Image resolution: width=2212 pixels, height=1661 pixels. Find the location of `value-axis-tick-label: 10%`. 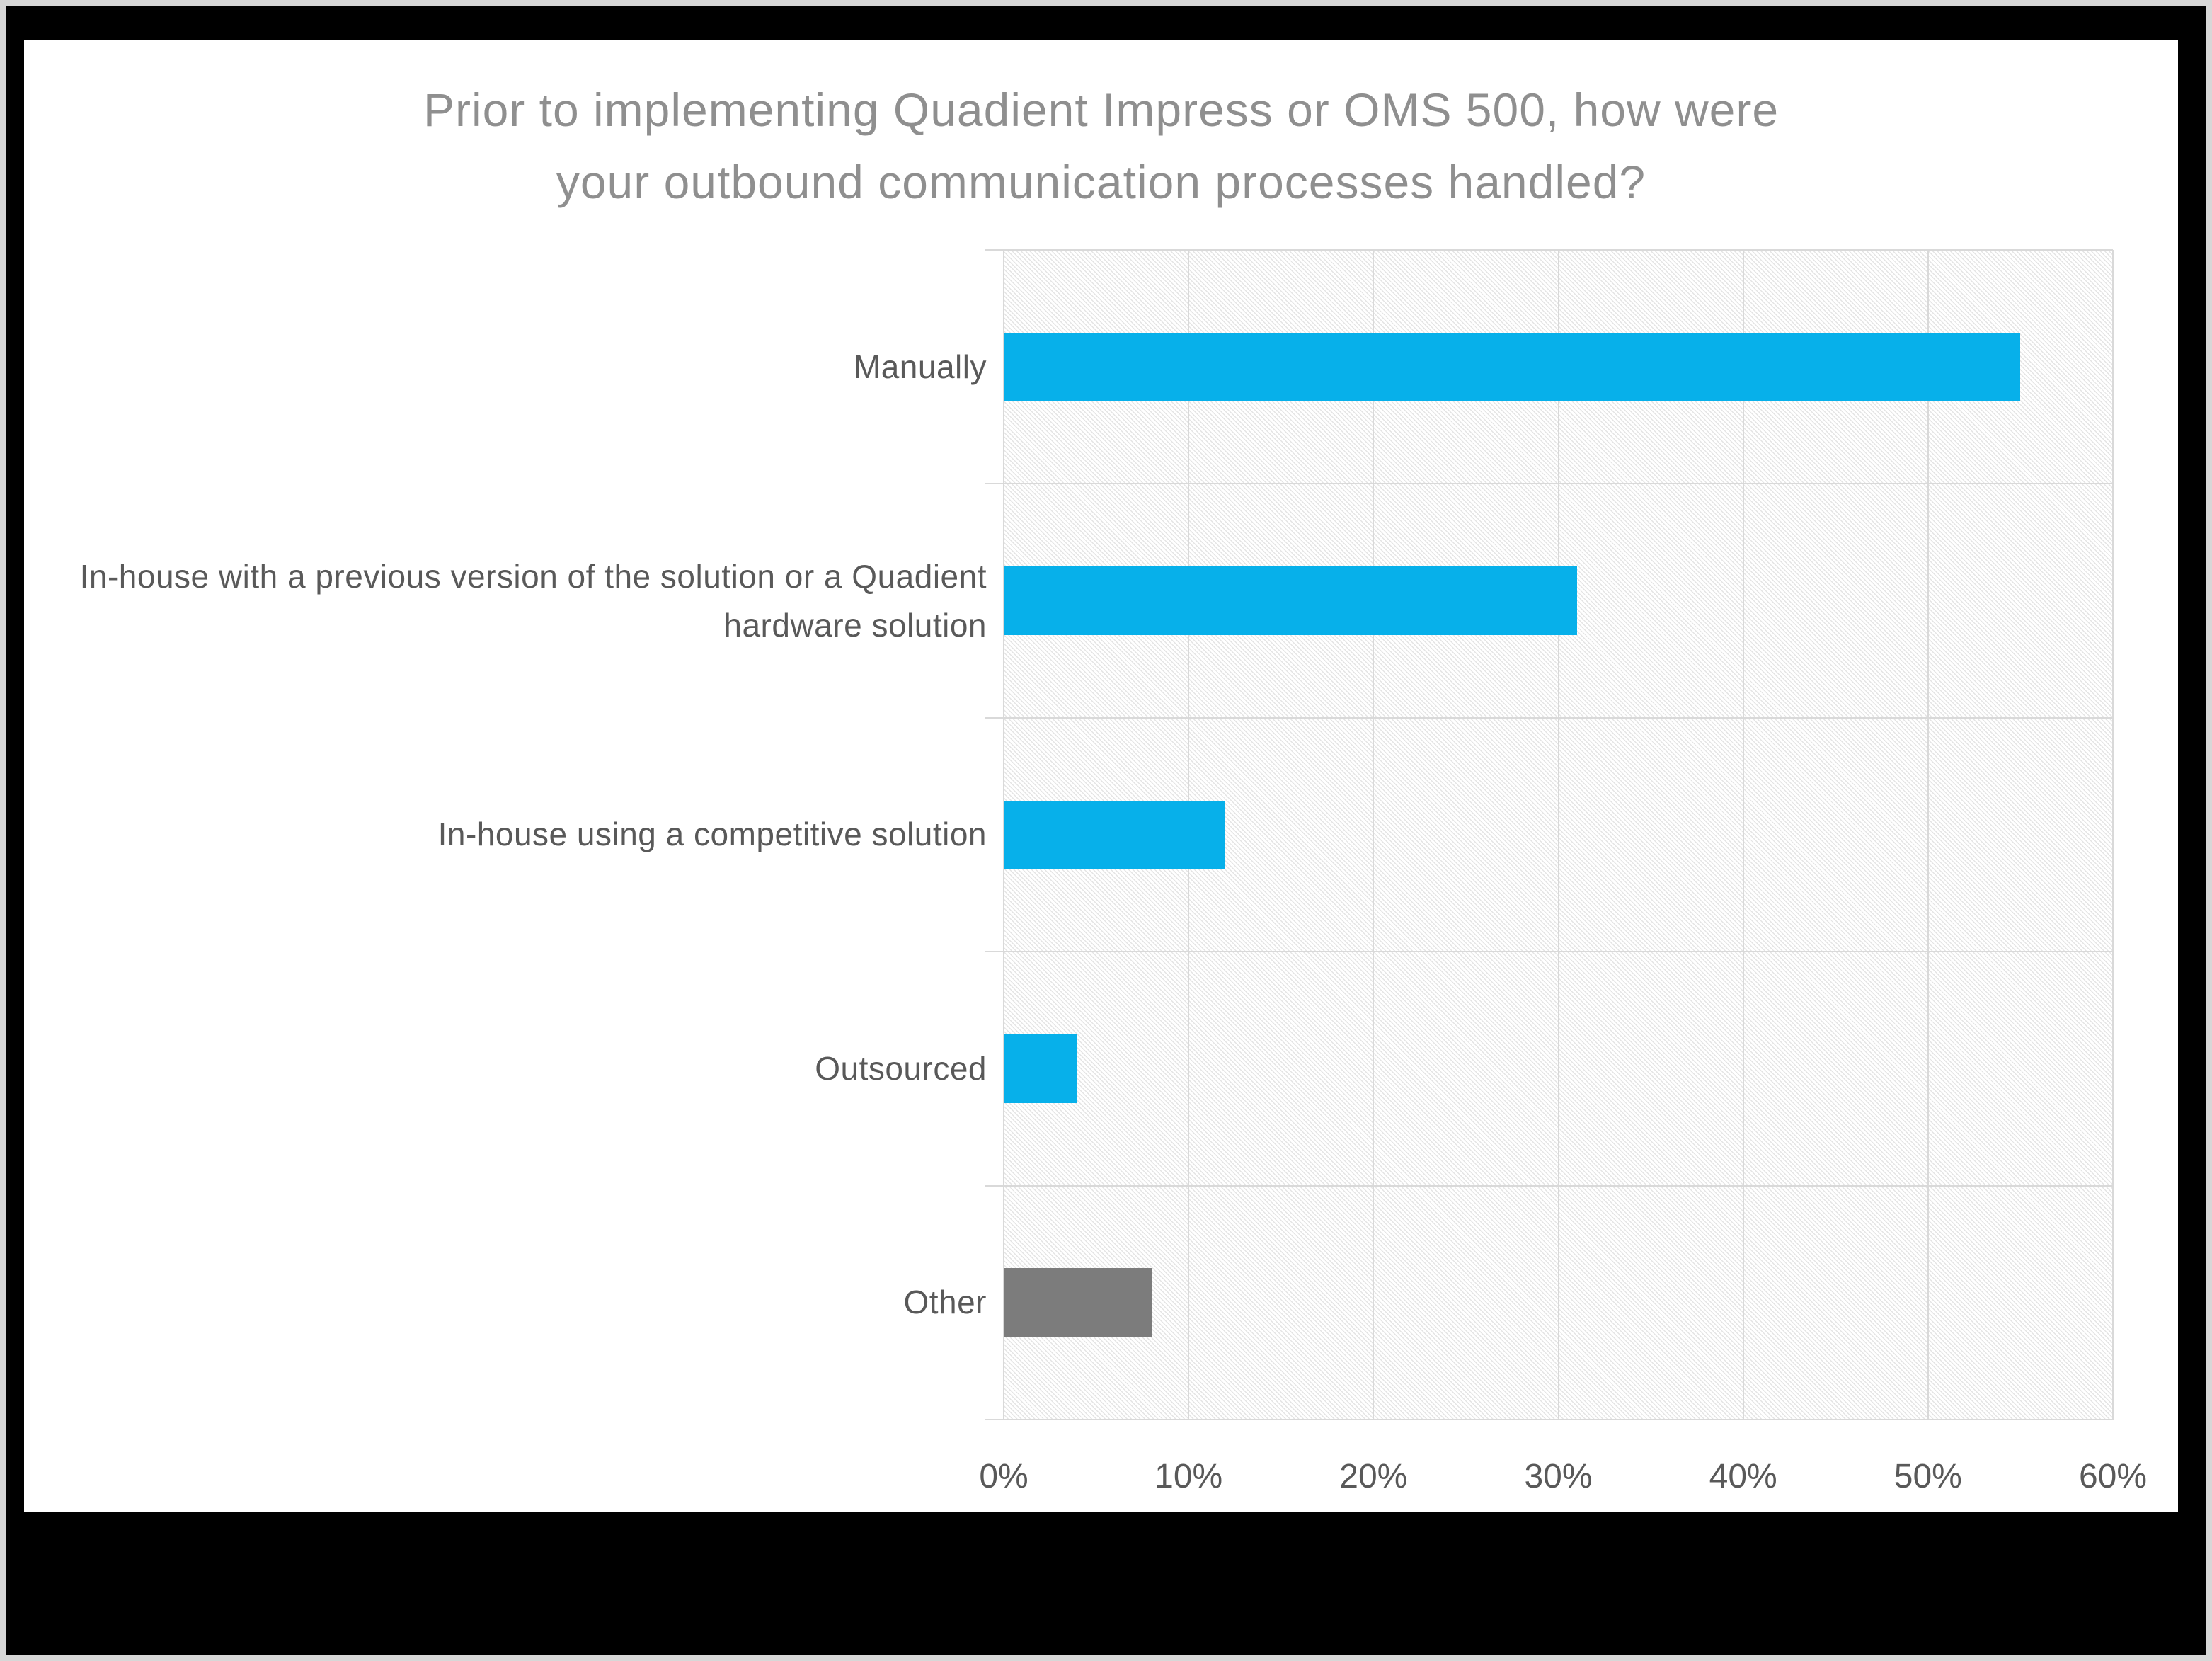

value-axis-tick-label: 10% is located at coordinates (1188, 1476).